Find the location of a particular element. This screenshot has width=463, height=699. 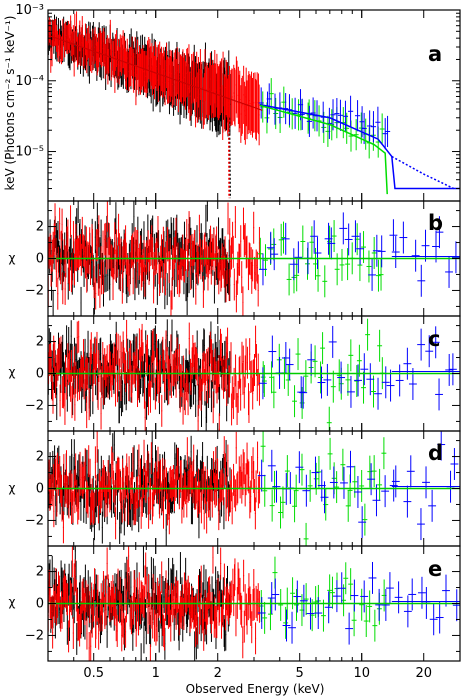

series-isgri-panel-a is located at coordinates (322, 118).